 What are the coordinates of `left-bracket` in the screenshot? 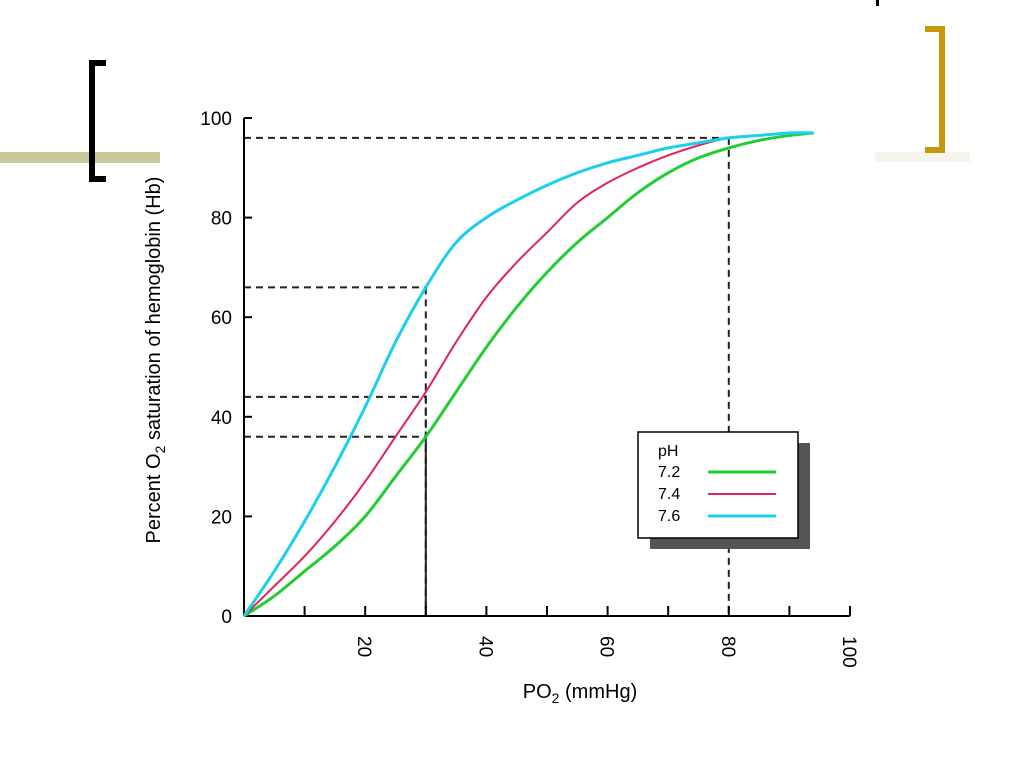 It's located at (97, 121).